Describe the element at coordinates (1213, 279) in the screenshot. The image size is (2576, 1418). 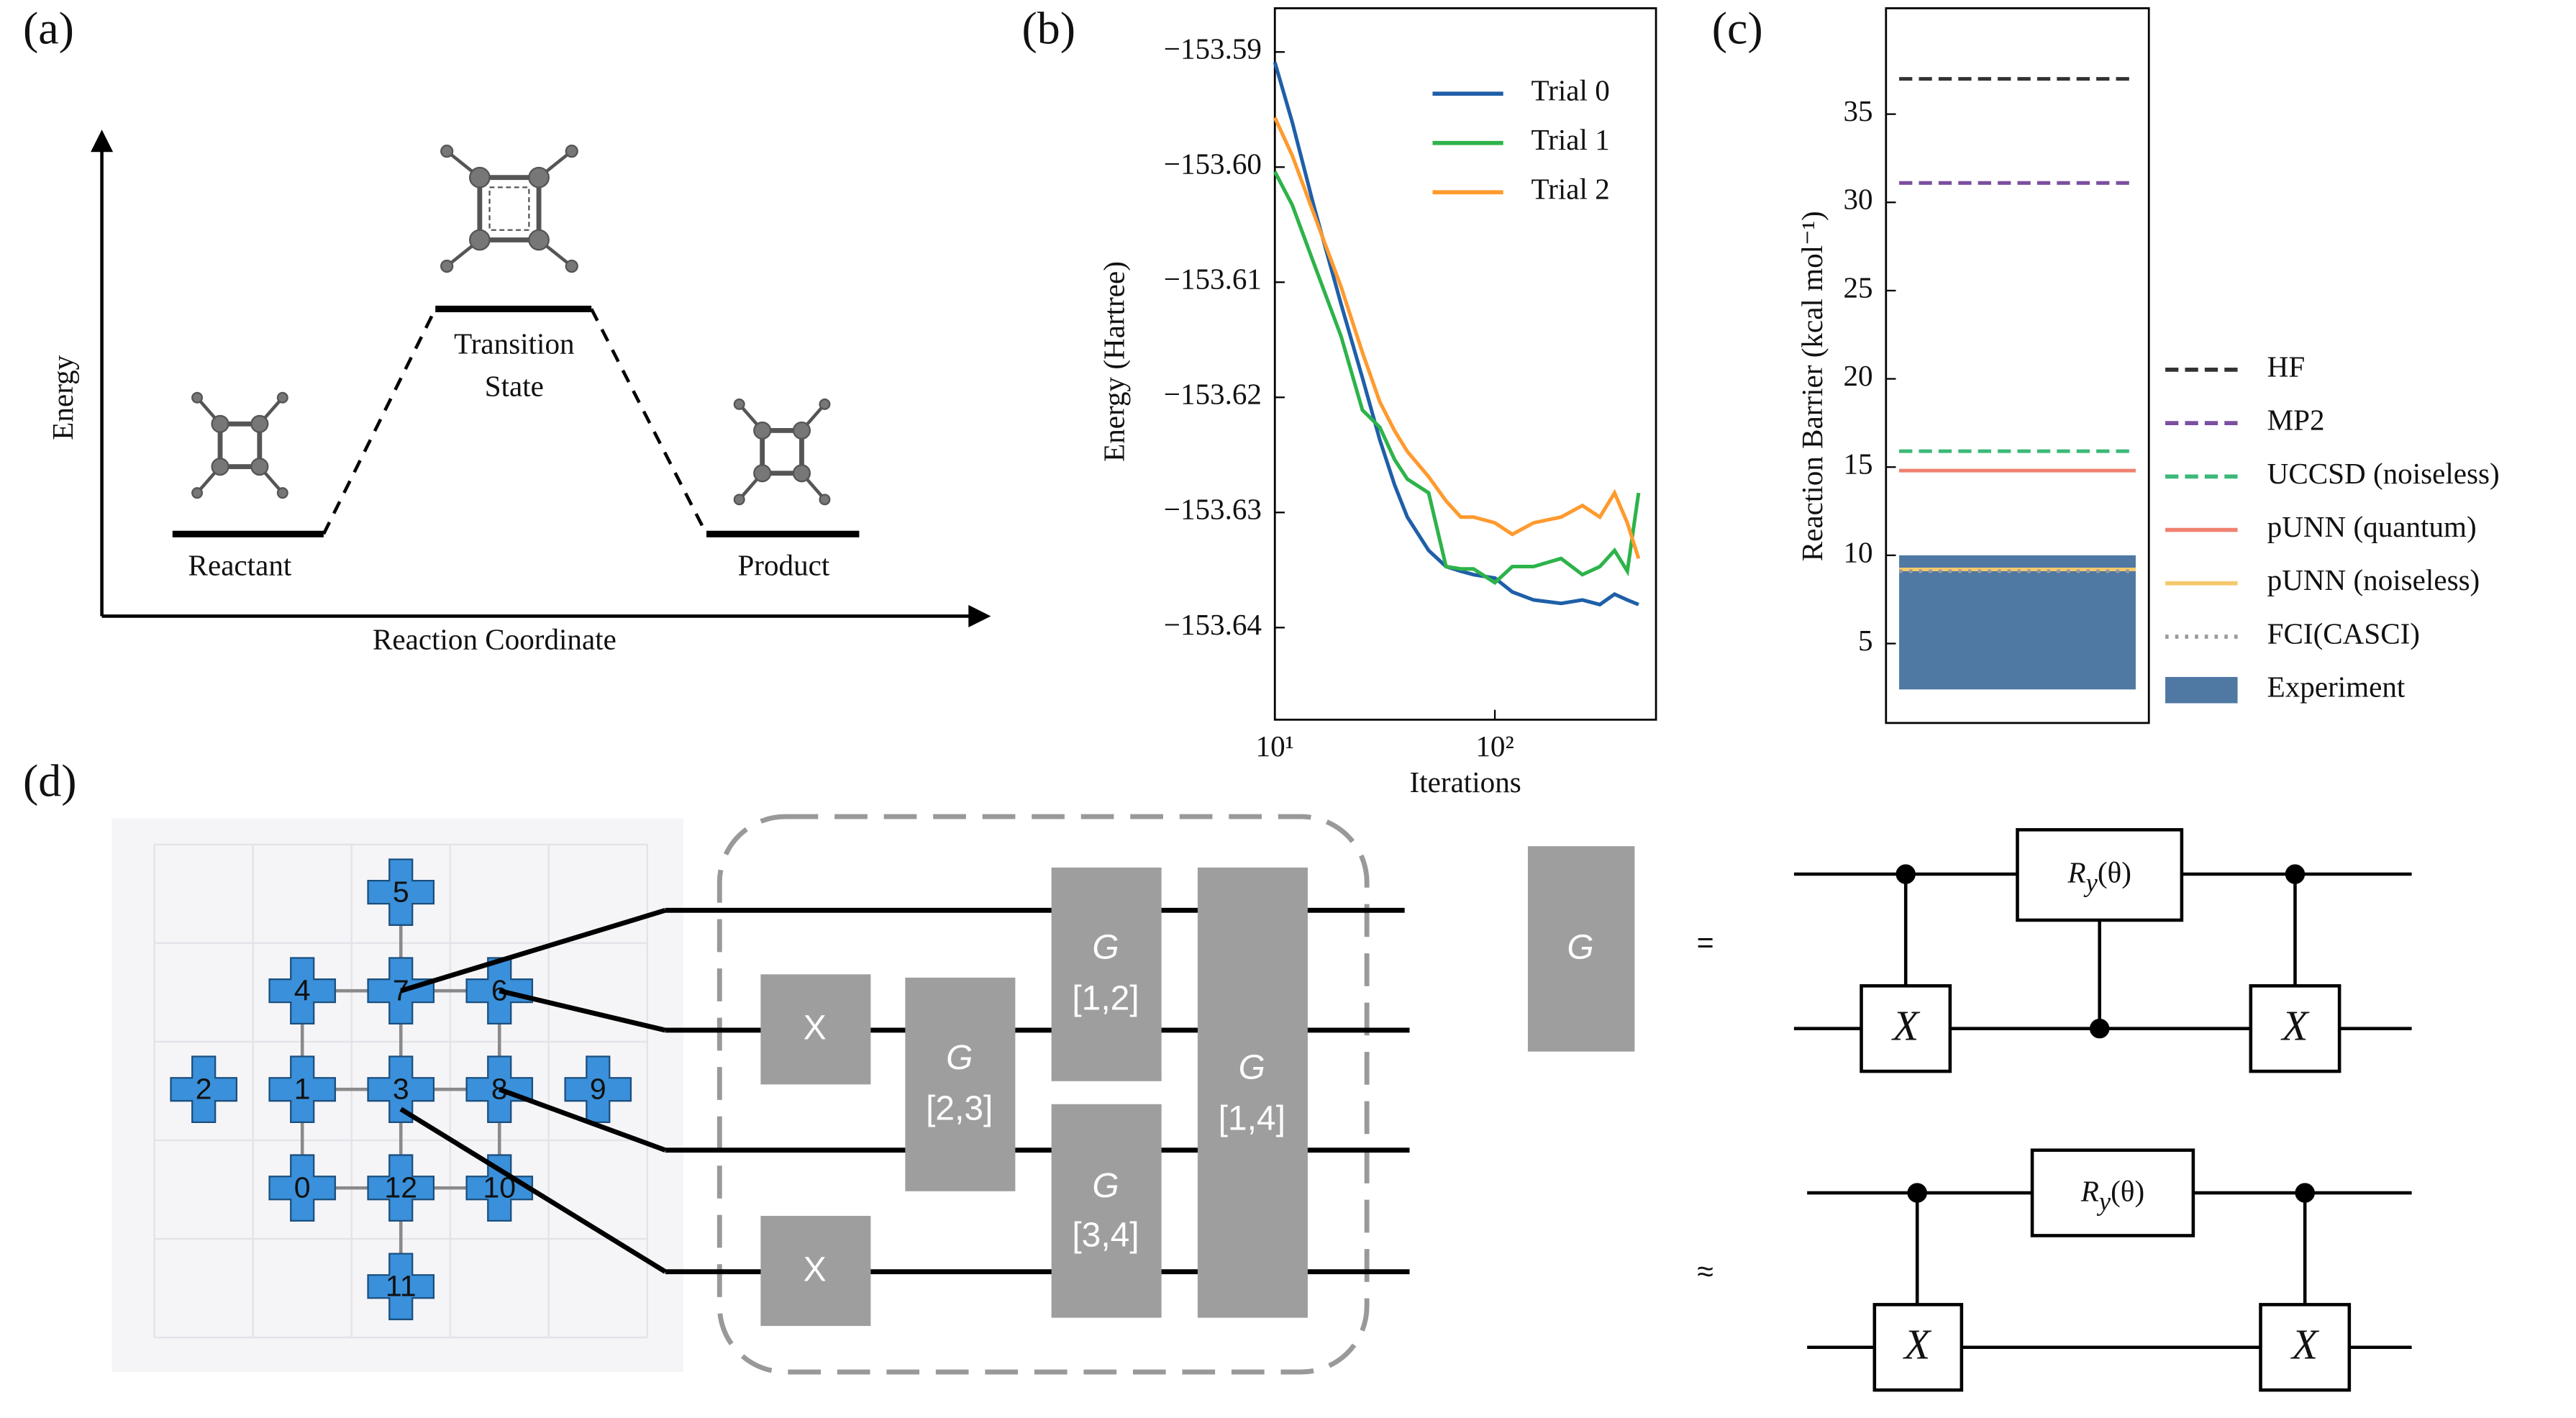
I see `y-tick-label: −153.61` at that location.